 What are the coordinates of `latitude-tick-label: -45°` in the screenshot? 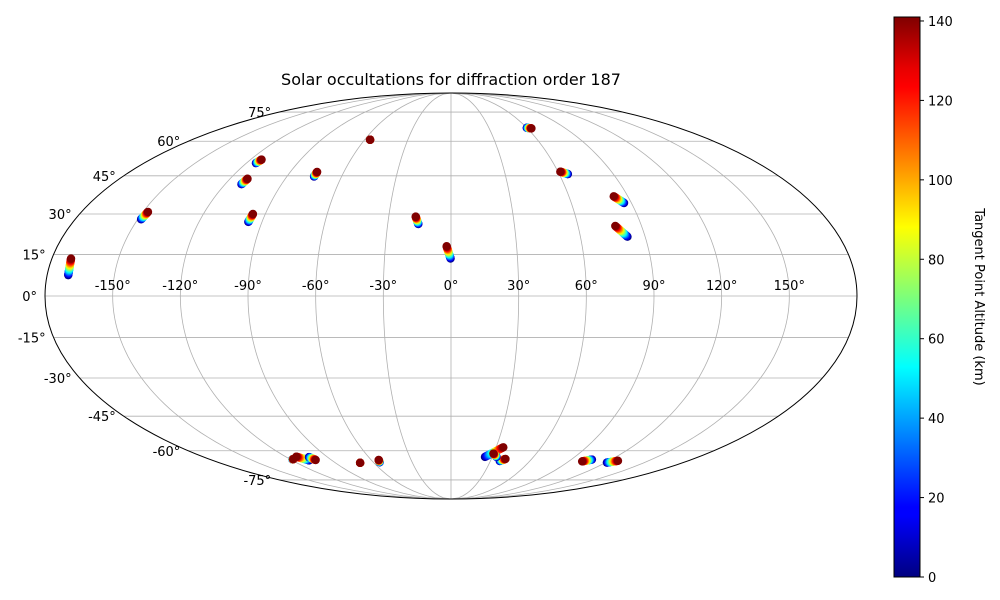 It's located at (102, 417).